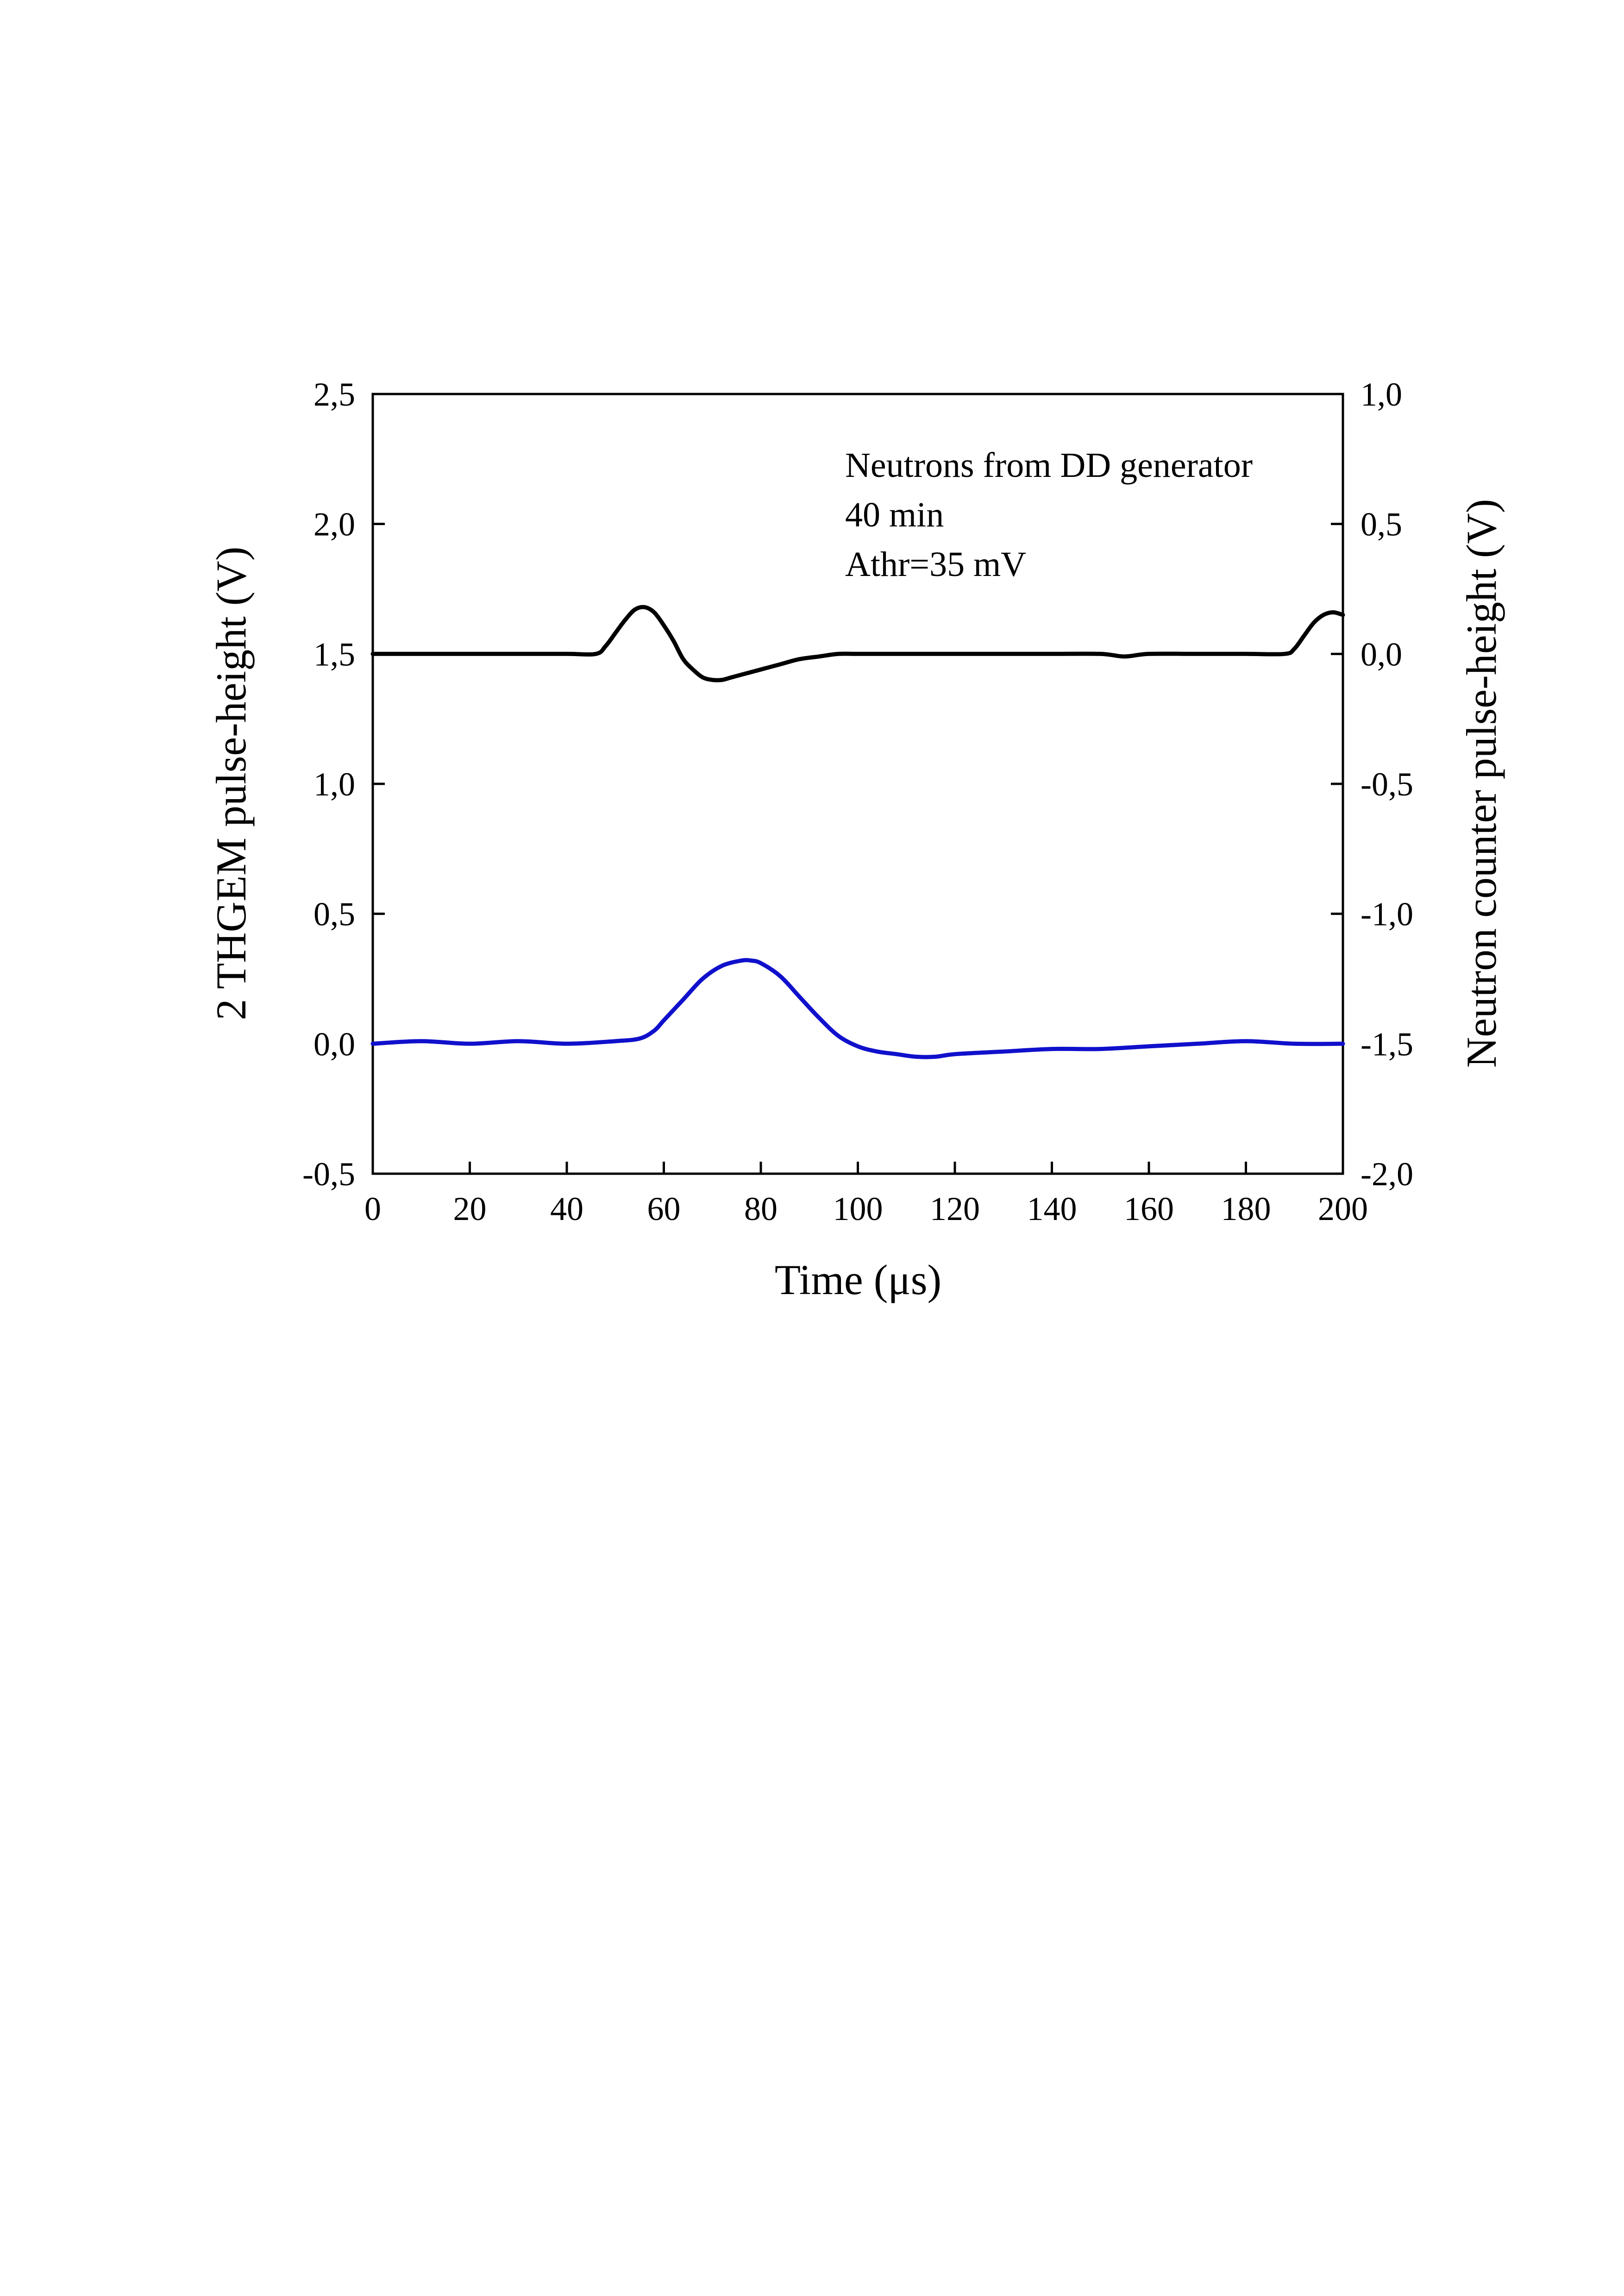 The image size is (1624, 2296). I want to click on right-y-tick-label: 0,0, so click(1381, 655).